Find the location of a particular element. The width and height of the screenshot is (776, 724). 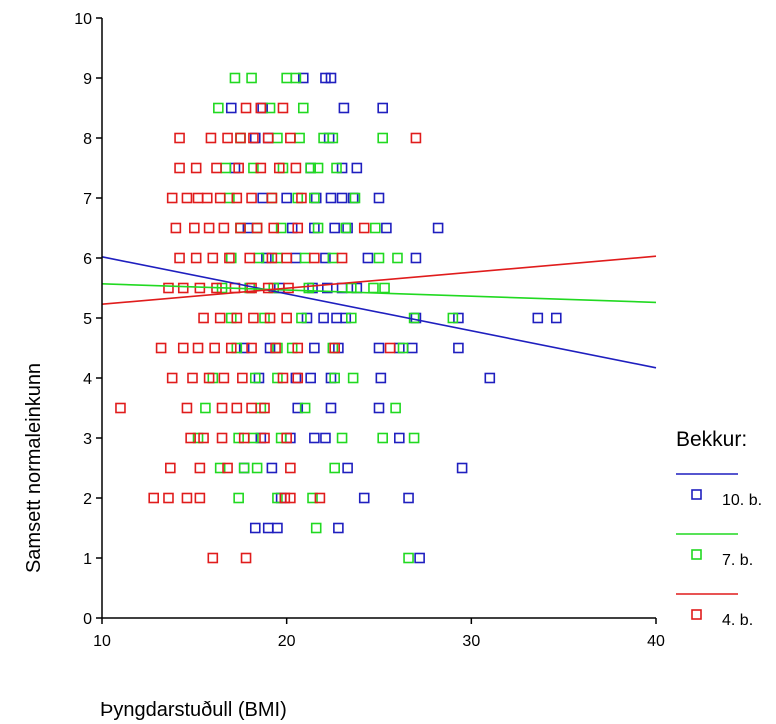

x-tick-label: 30 is located at coordinates (471, 641).